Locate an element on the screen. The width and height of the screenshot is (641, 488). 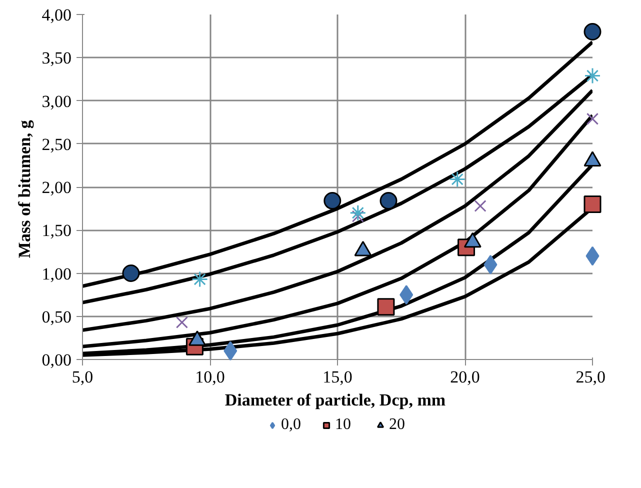
x-axis-title: Diameter of particle, Dcp, mm is located at coordinates (335, 400).